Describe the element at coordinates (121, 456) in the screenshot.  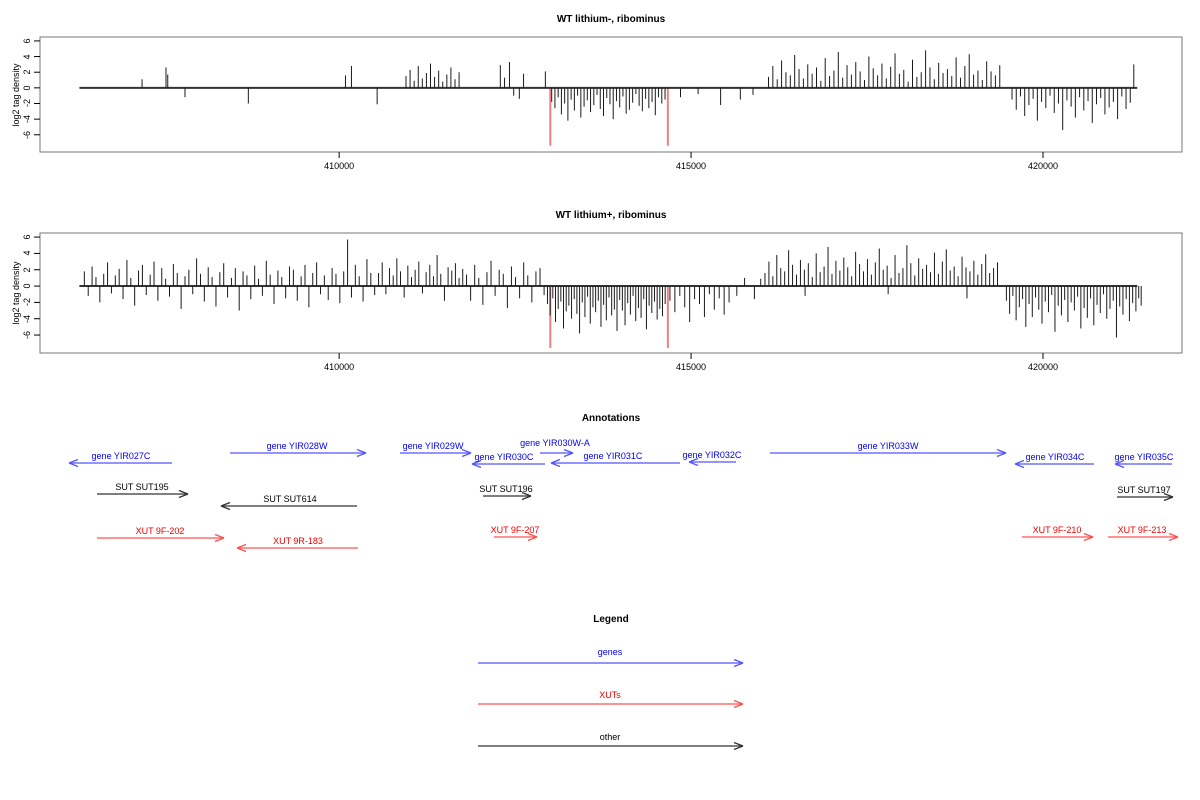
I see `annotation-label: gene YIR027C` at that location.